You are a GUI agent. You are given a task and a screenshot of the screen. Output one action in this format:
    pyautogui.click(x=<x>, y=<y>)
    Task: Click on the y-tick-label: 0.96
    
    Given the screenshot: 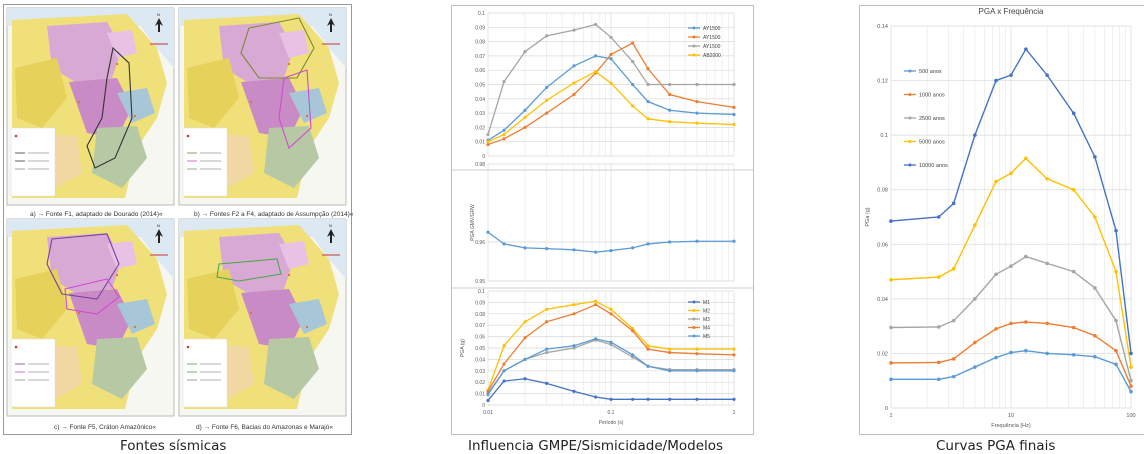 What is the action you would take?
    pyautogui.click(x=480, y=243)
    